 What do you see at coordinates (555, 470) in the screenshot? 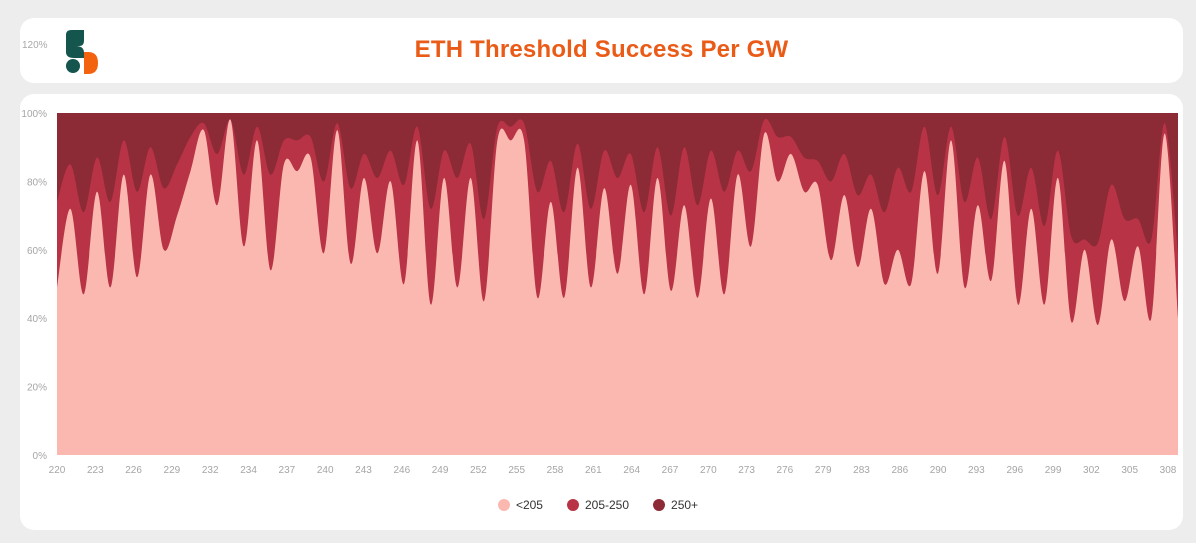
I see `x-tick-label: 258` at bounding box center [555, 470].